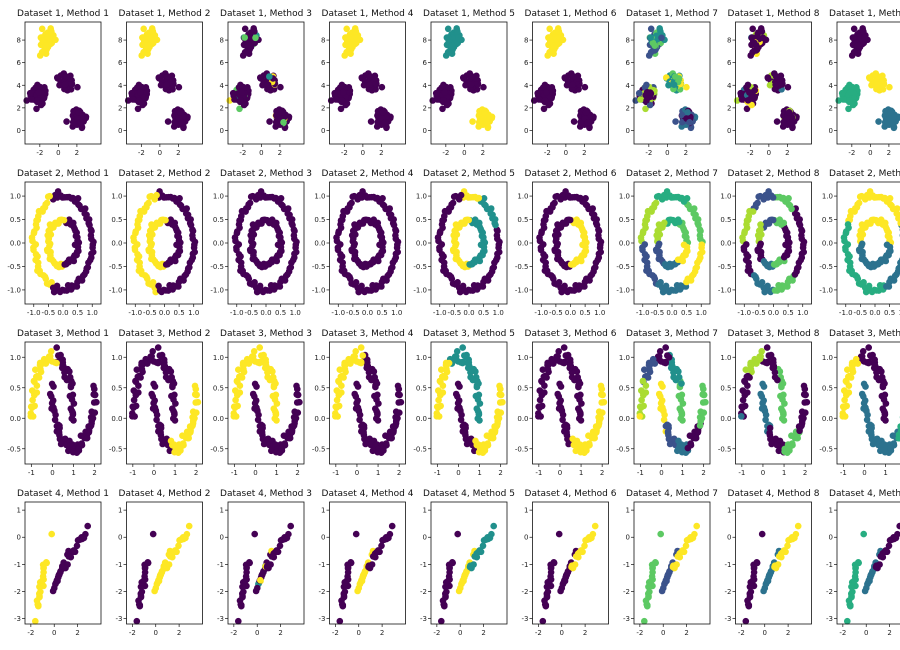 The height and width of the screenshot is (650, 900). Describe the element at coordinates (571, 174) in the screenshot. I see `panel-title: Dataset 2, Method 6` at that location.